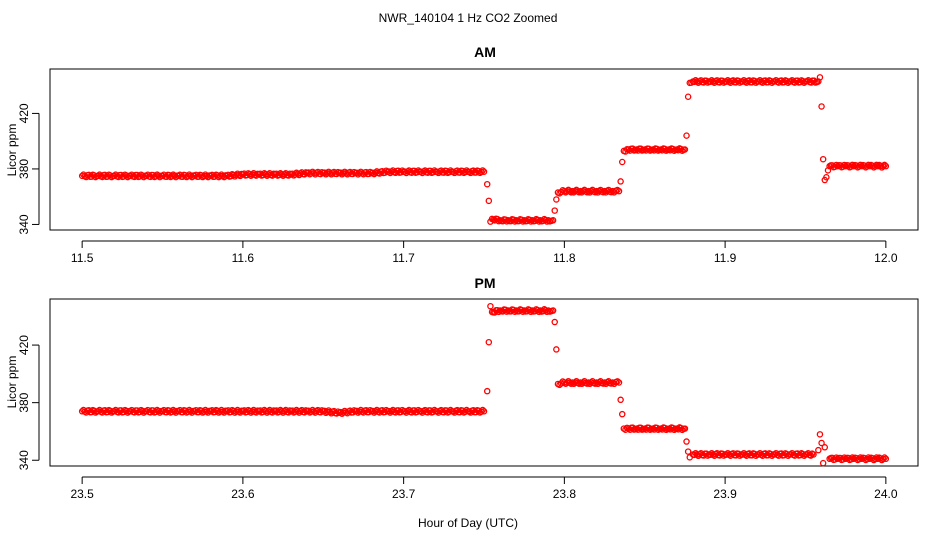 This screenshot has height=540, width=936. I want to click on pm-x-tick-label: 23.9, so click(725, 494).